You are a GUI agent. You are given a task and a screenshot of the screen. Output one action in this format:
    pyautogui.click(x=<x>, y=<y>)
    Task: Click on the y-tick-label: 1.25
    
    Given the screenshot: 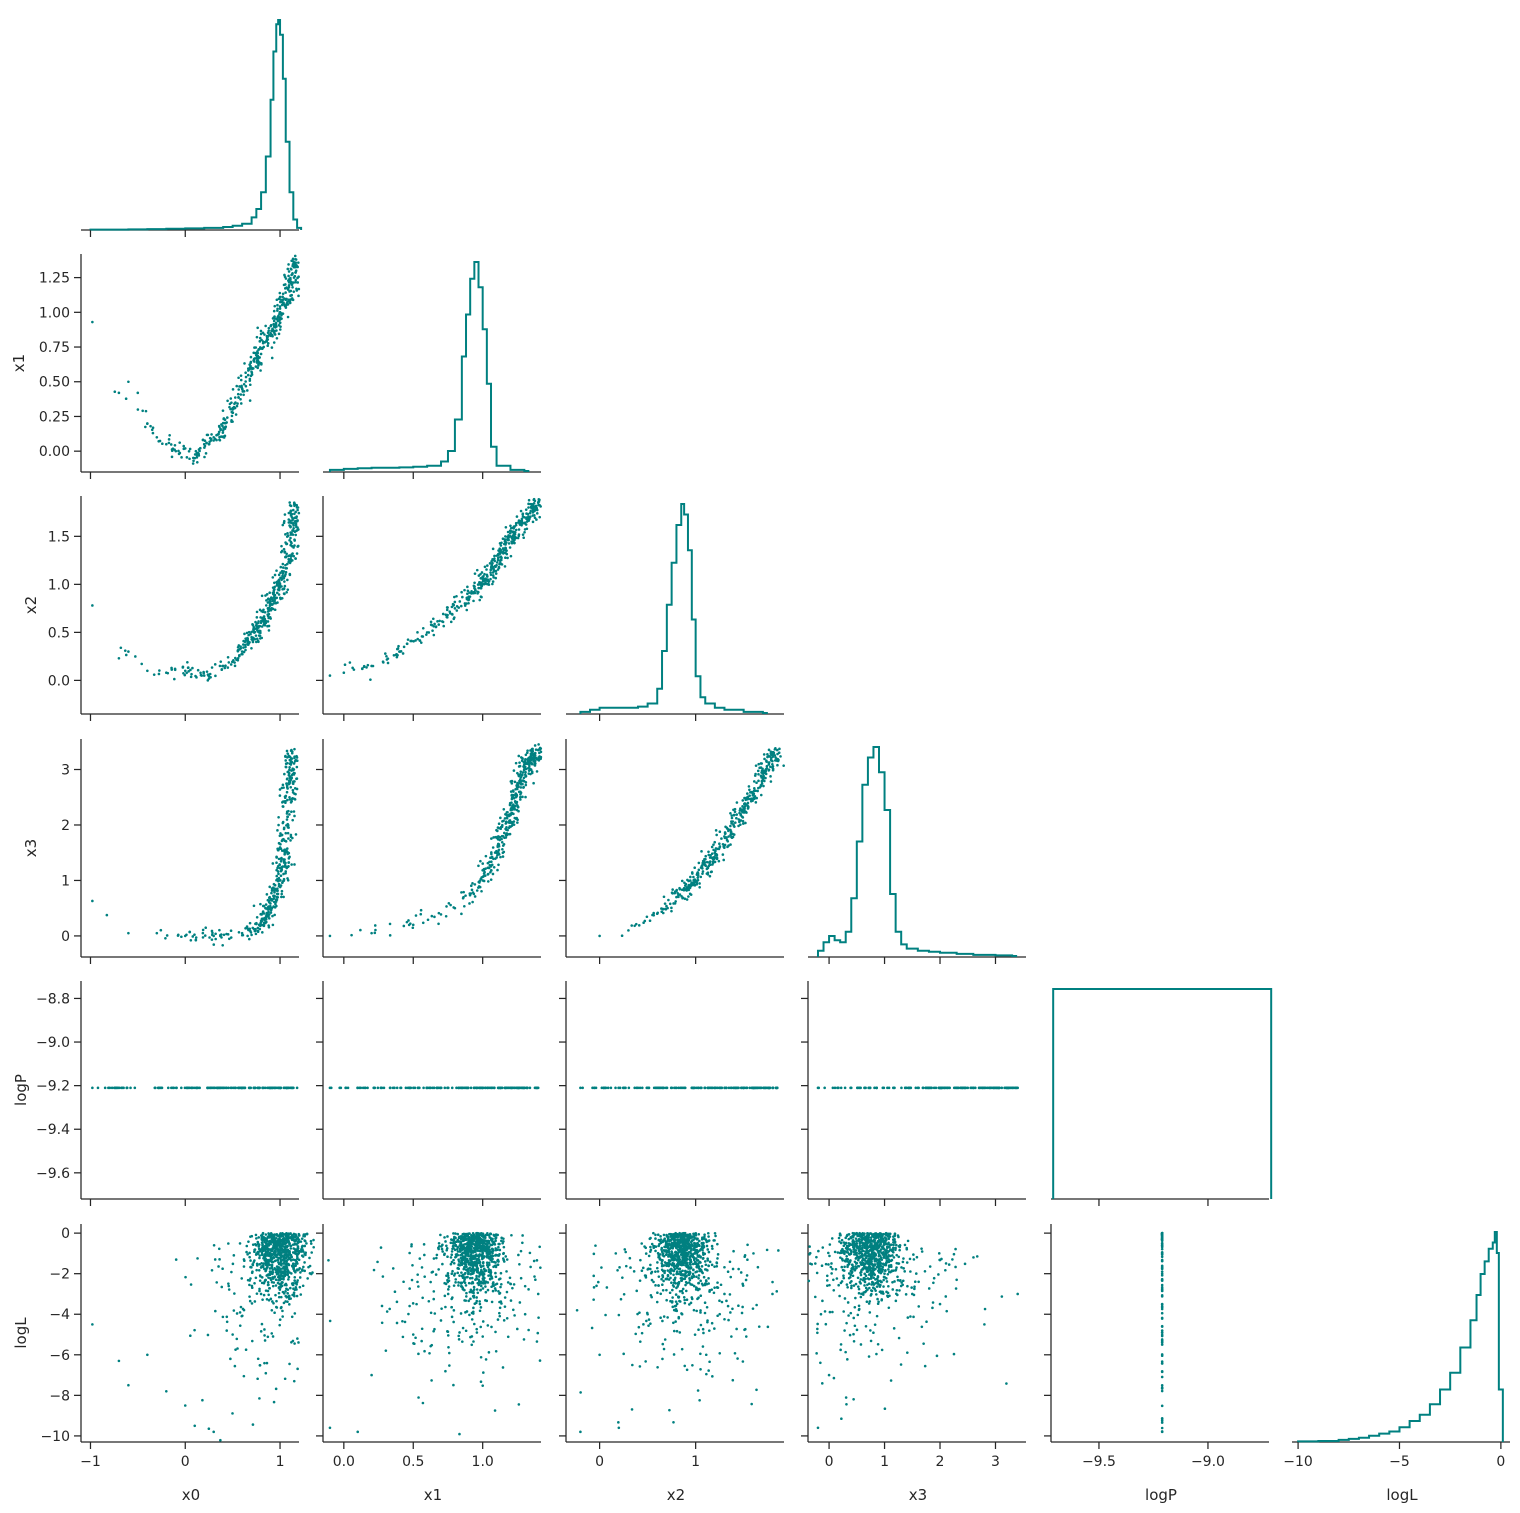 What is the action you would take?
    pyautogui.click(x=54, y=279)
    